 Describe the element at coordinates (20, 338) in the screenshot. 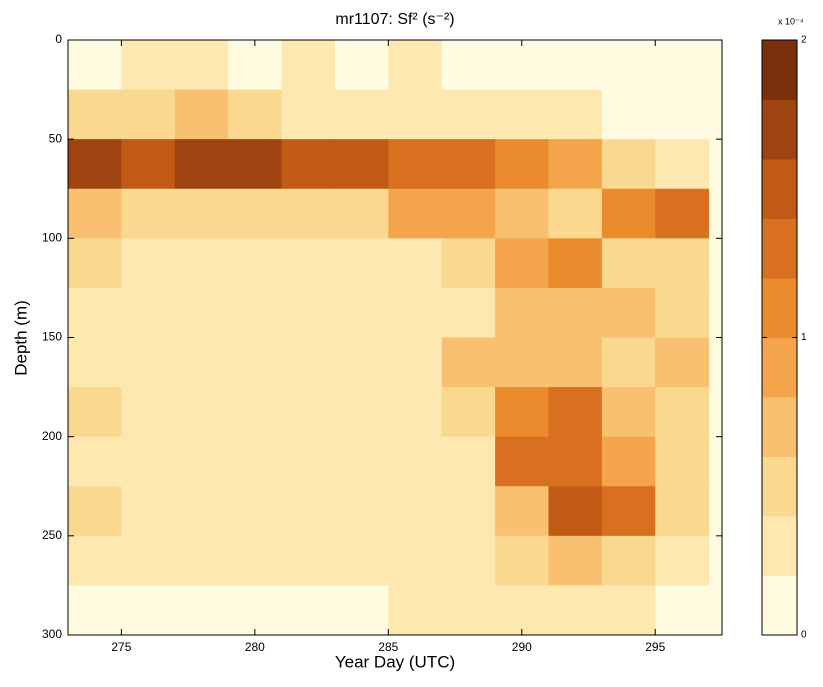

I see `y-axis-label: Depth (m)` at that location.